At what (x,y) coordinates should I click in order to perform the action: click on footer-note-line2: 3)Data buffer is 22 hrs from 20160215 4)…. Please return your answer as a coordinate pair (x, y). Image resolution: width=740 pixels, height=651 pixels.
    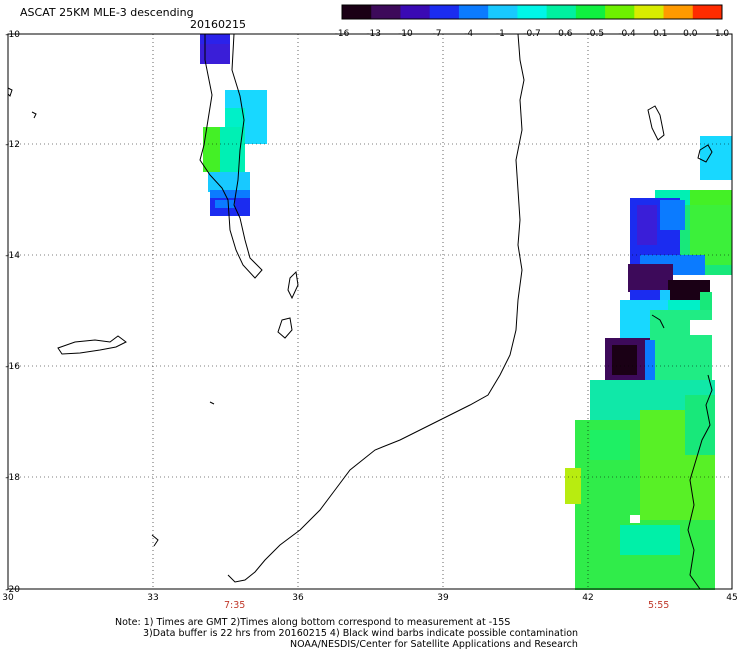
    Looking at the image, I should click on (361, 633).